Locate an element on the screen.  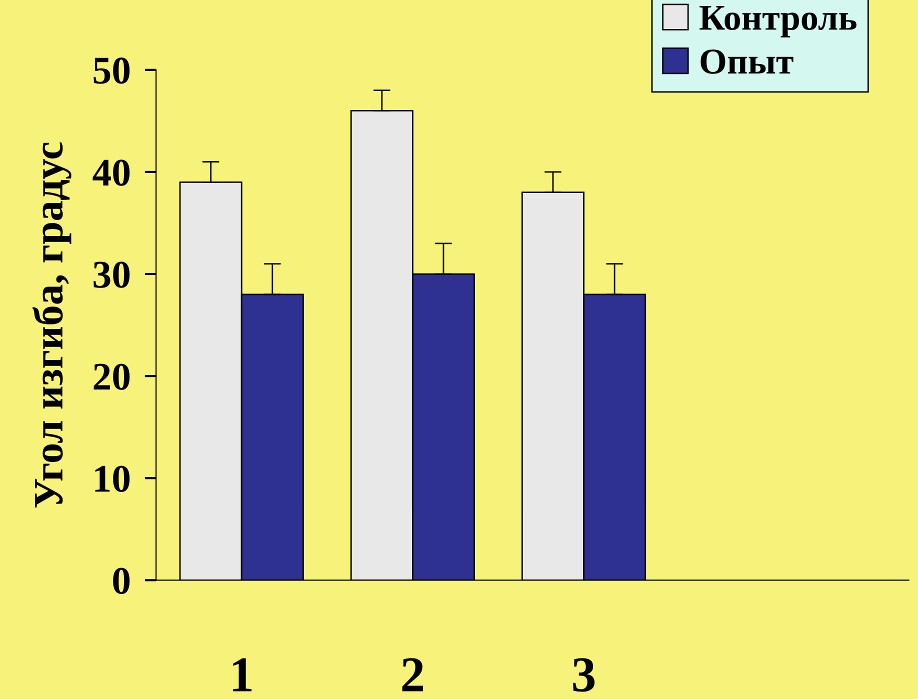
y-tick-label: 50 is located at coordinates (112, 71).